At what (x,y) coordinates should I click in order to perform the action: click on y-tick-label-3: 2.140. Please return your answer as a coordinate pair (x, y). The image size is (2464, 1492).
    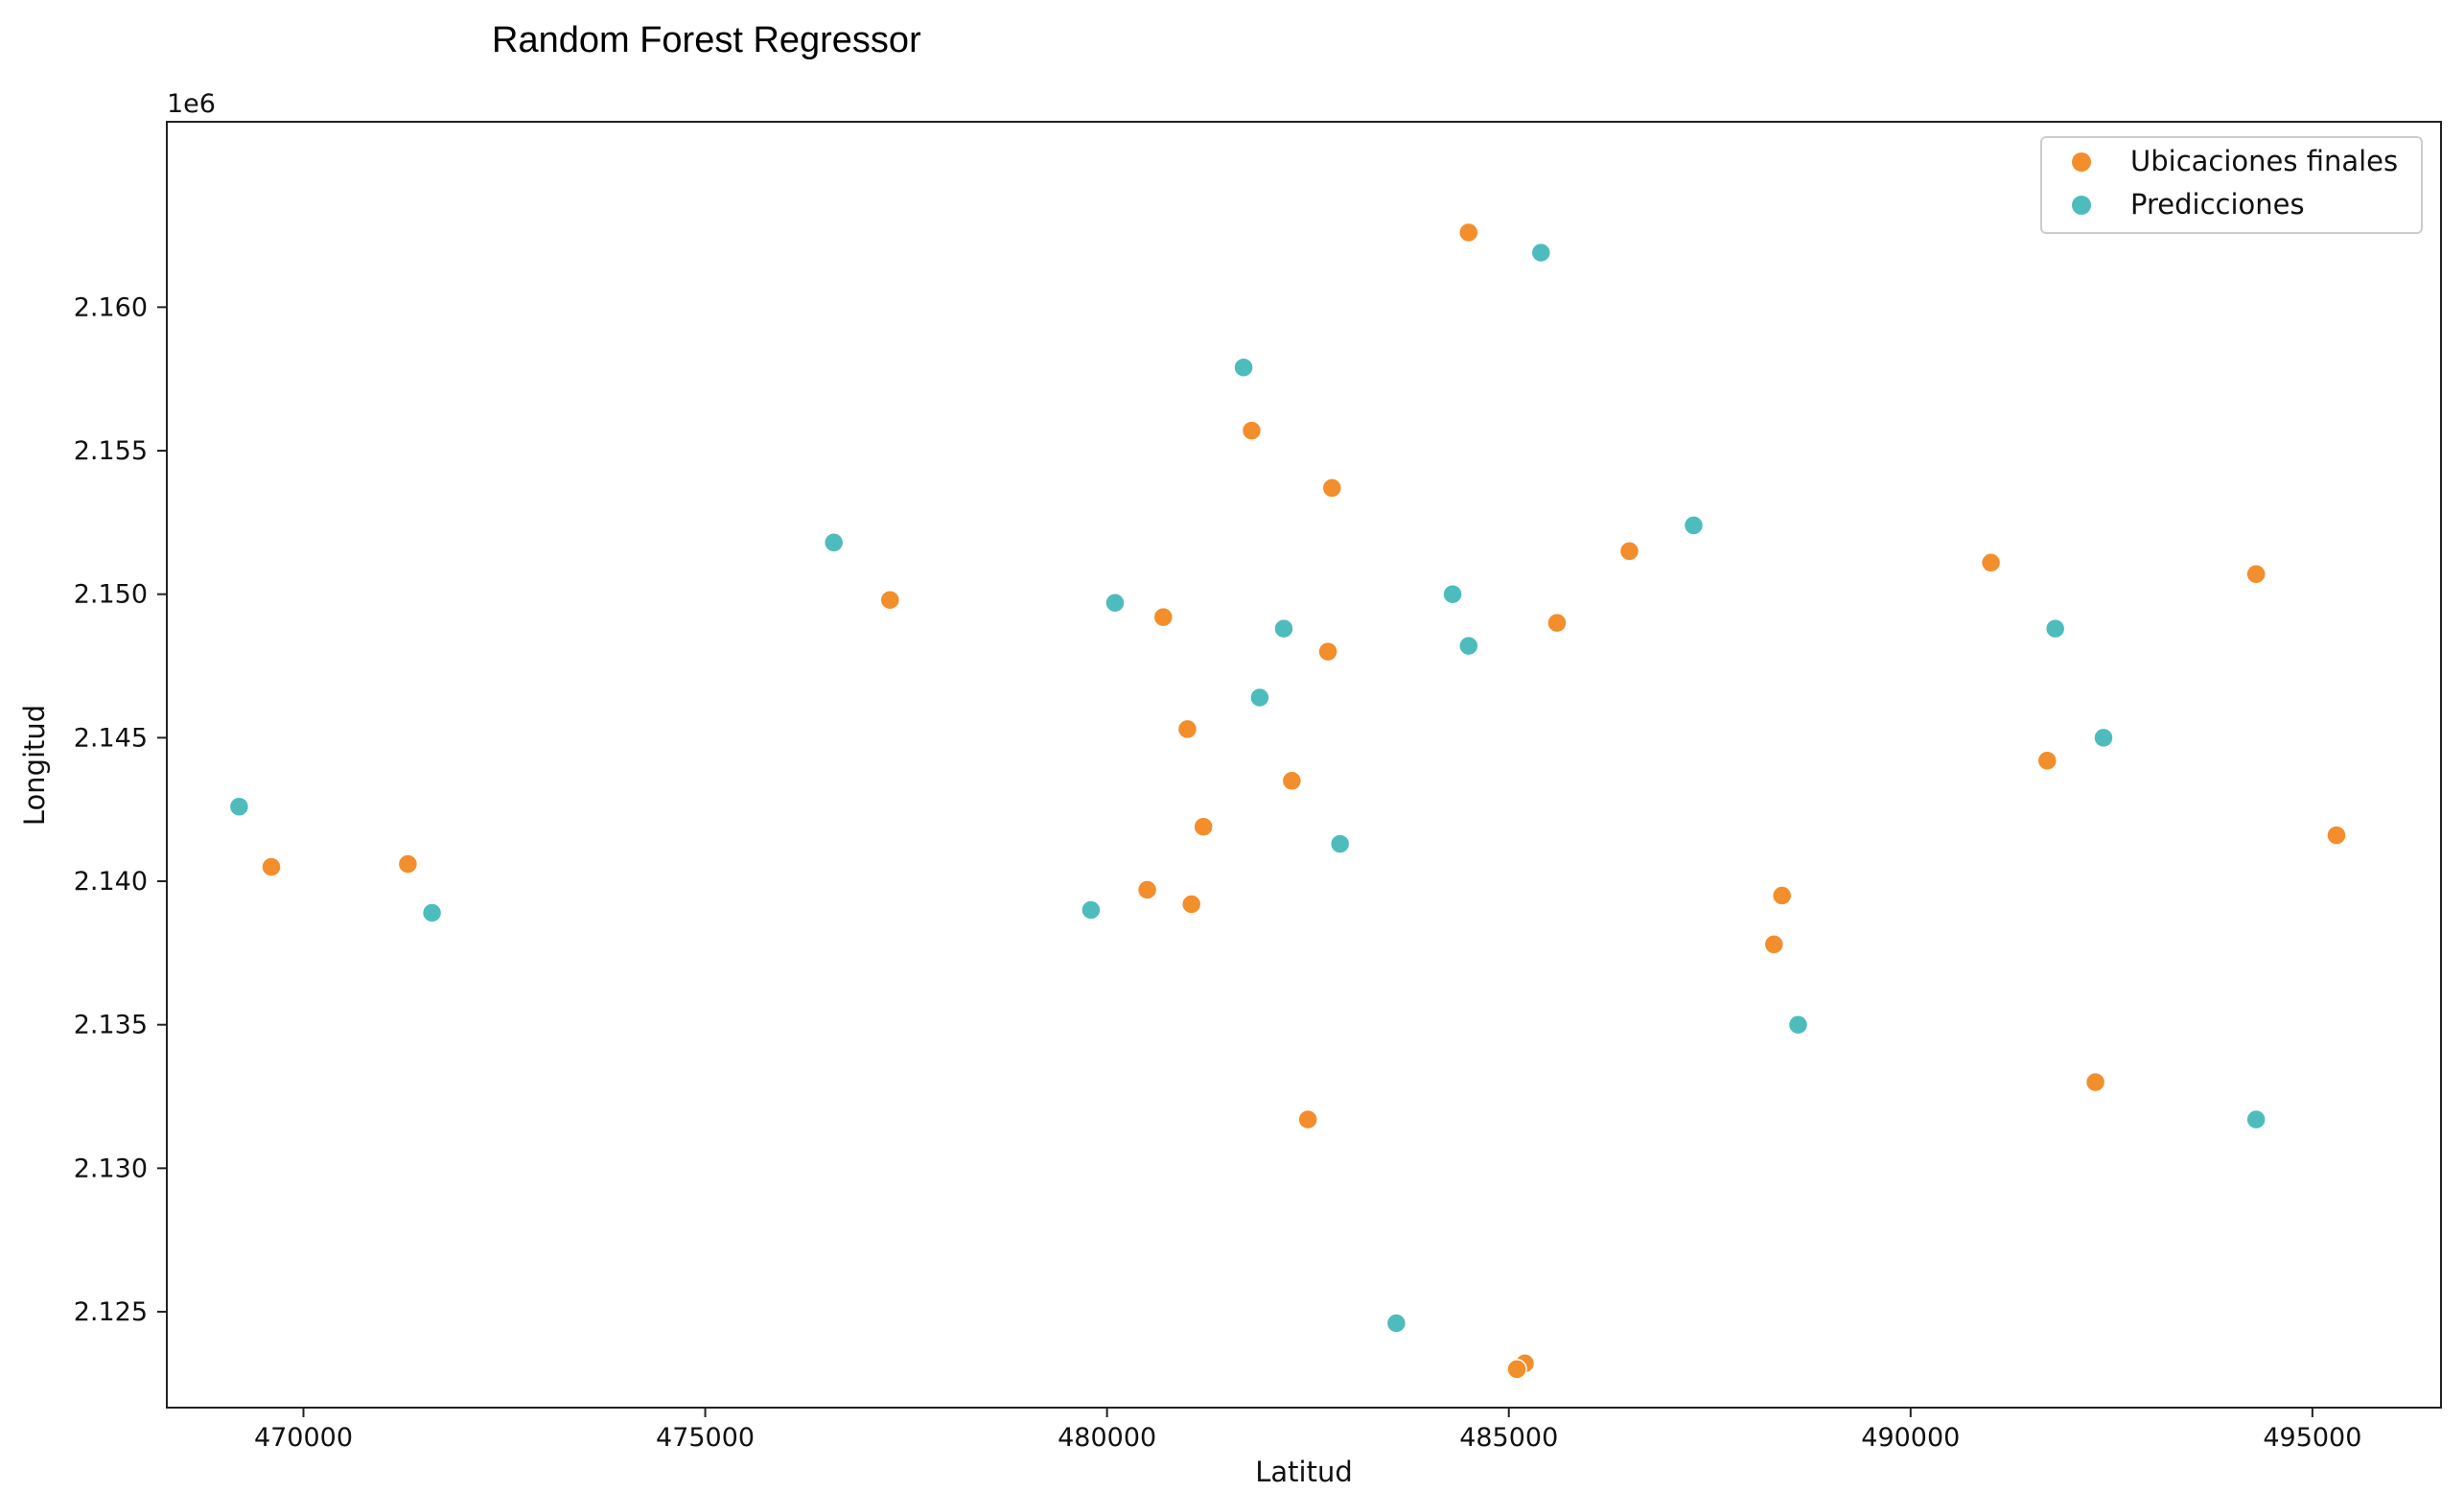
    Looking at the image, I should click on (111, 882).